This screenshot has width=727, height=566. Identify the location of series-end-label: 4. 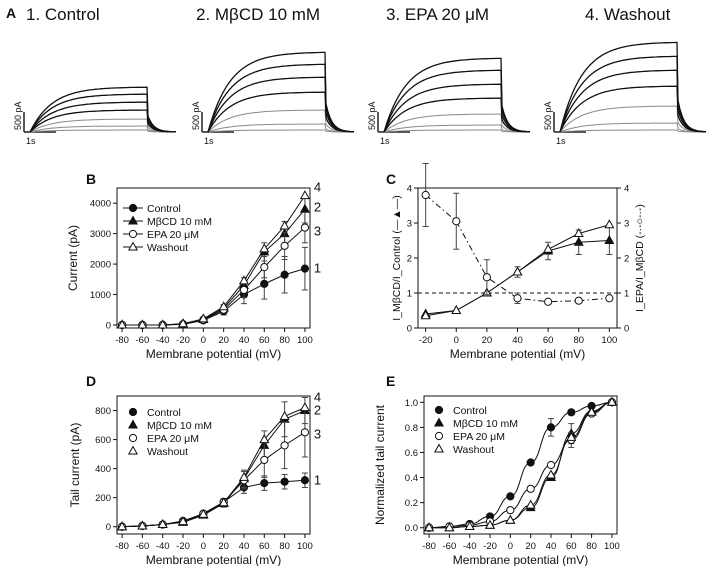
(317, 187).